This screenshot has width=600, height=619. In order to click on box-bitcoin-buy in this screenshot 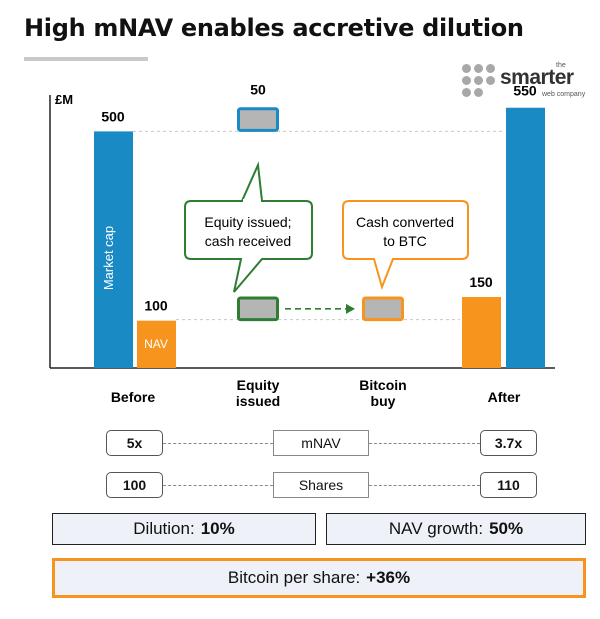, I will do `click(383, 309)`.